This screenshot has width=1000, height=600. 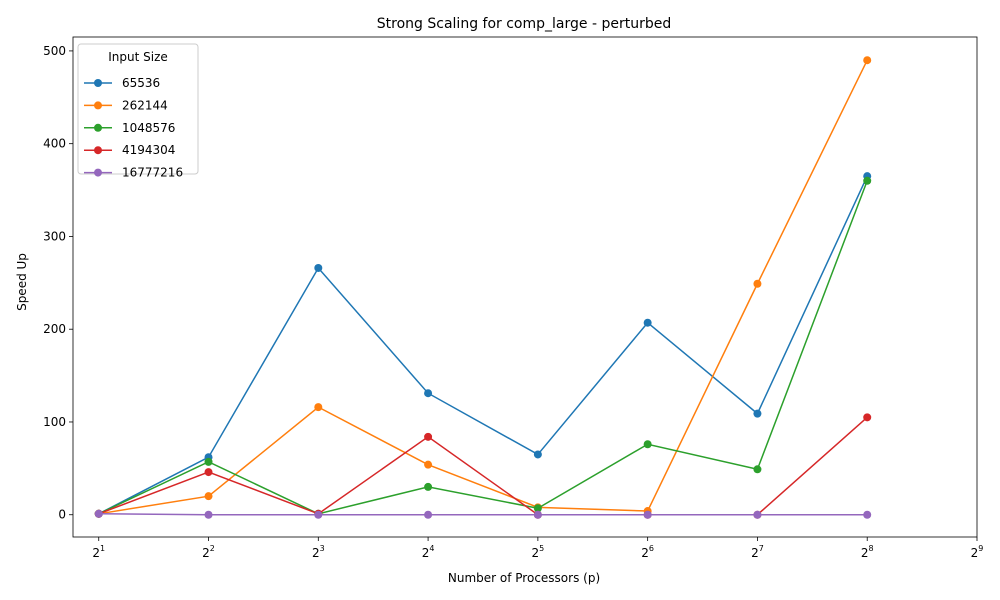 What do you see at coordinates (145, 105) in the screenshot?
I see `legend-label: 262144` at bounding box center [145, 105].